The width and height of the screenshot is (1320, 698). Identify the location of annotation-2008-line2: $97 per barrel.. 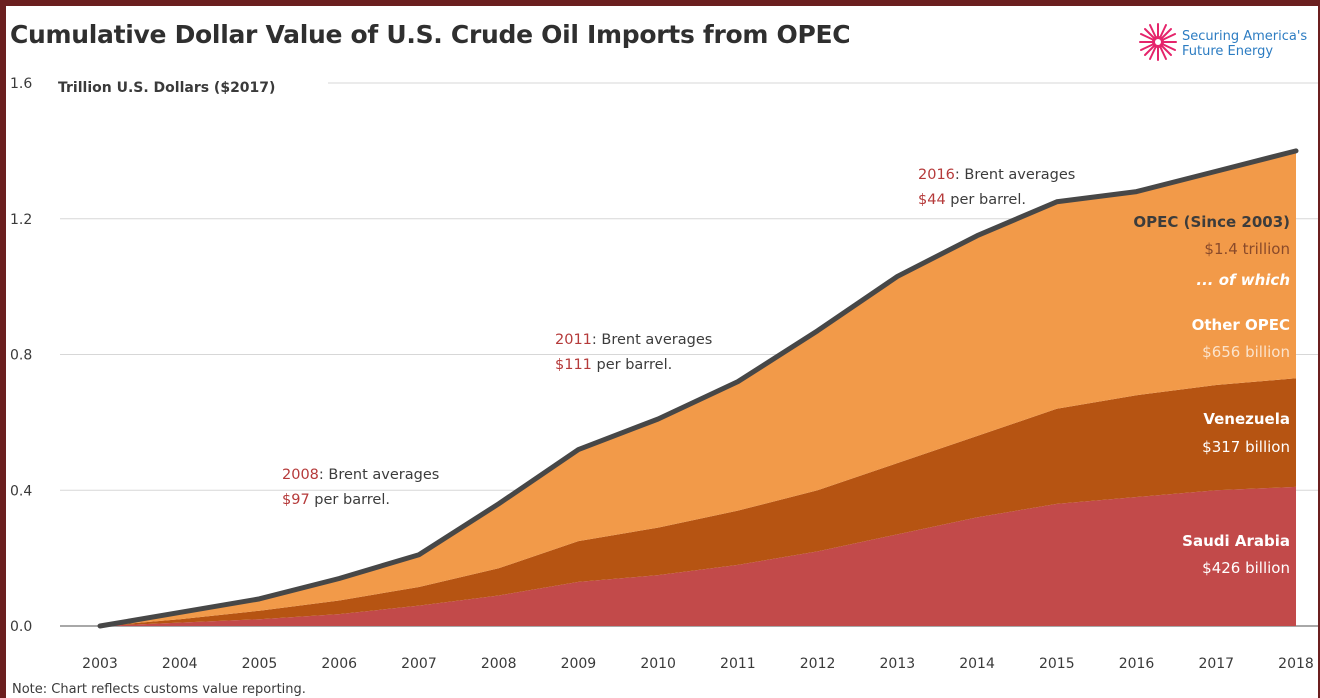
(336, 500).